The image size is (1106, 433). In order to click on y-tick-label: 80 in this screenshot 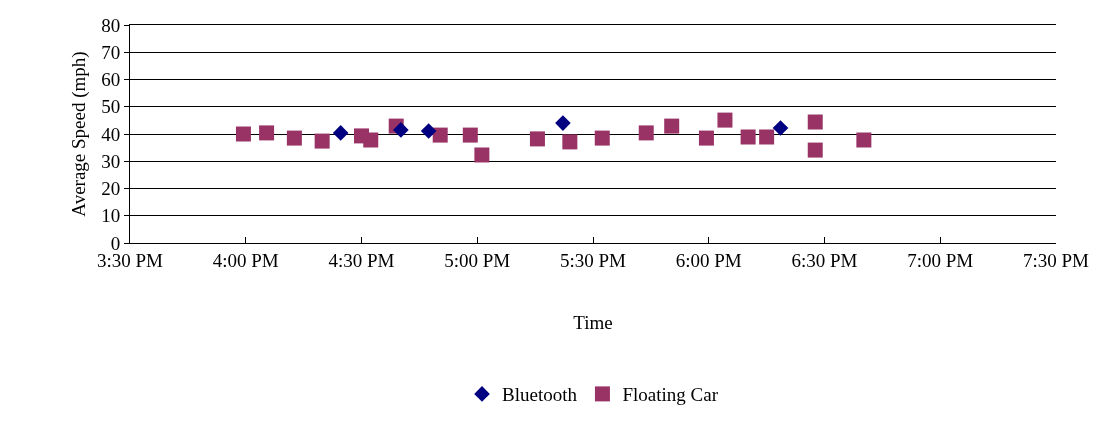, I will do `click(111, 25)`.